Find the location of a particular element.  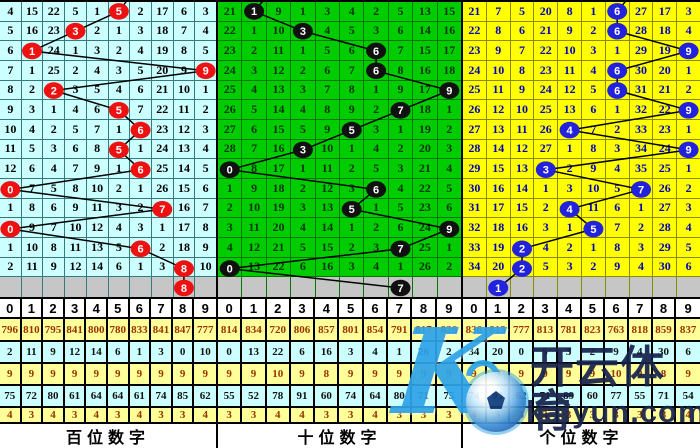

stat-cell: 795 is located at coordinates (54, 329).